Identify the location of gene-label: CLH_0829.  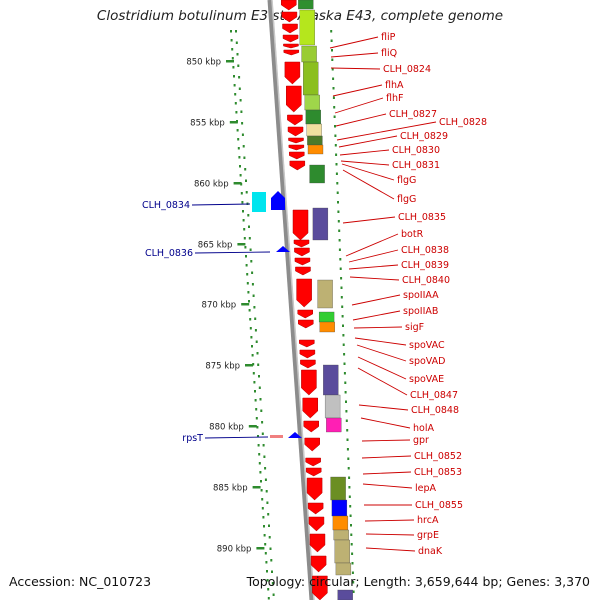
(424, 136).